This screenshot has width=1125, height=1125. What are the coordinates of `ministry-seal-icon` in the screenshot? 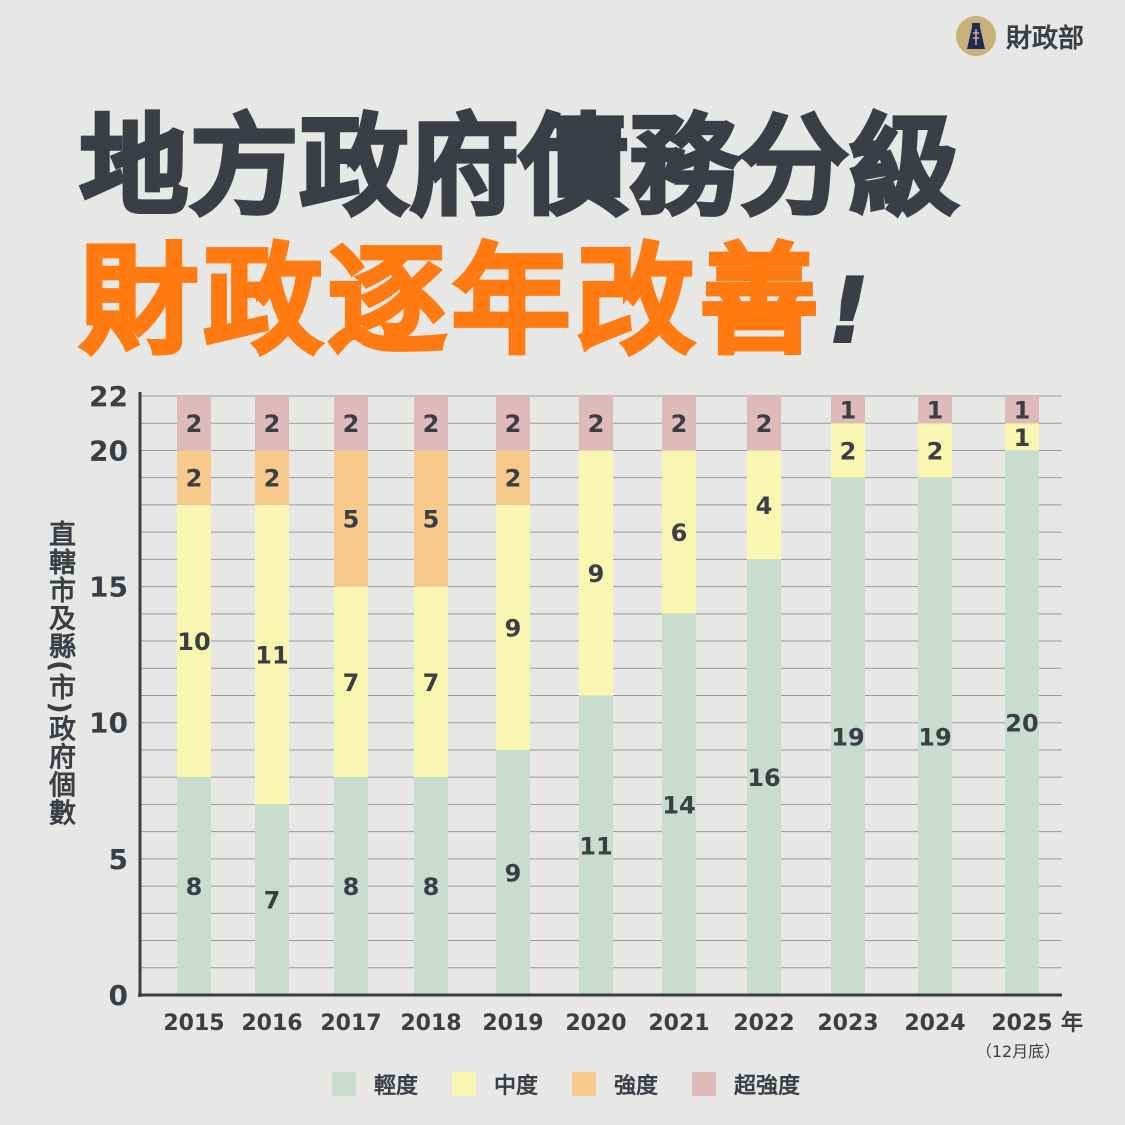 It's located at (976, 36).